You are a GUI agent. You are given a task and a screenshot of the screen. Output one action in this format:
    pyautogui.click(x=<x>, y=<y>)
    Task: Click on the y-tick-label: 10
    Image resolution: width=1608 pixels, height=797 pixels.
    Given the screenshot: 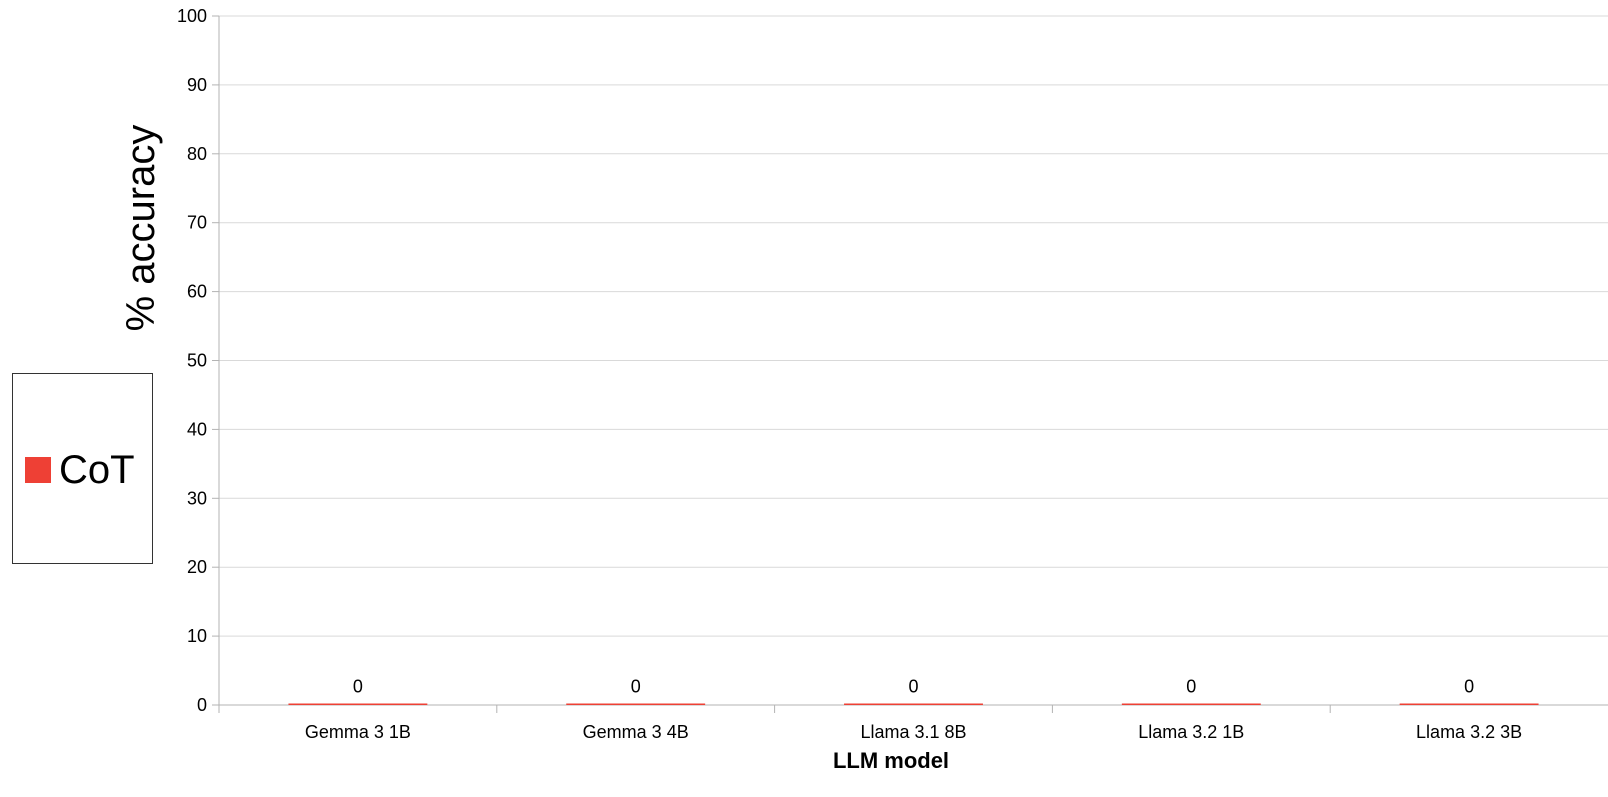 What is the action you would take?
    pyautogui.click(x=197, y=636)
    